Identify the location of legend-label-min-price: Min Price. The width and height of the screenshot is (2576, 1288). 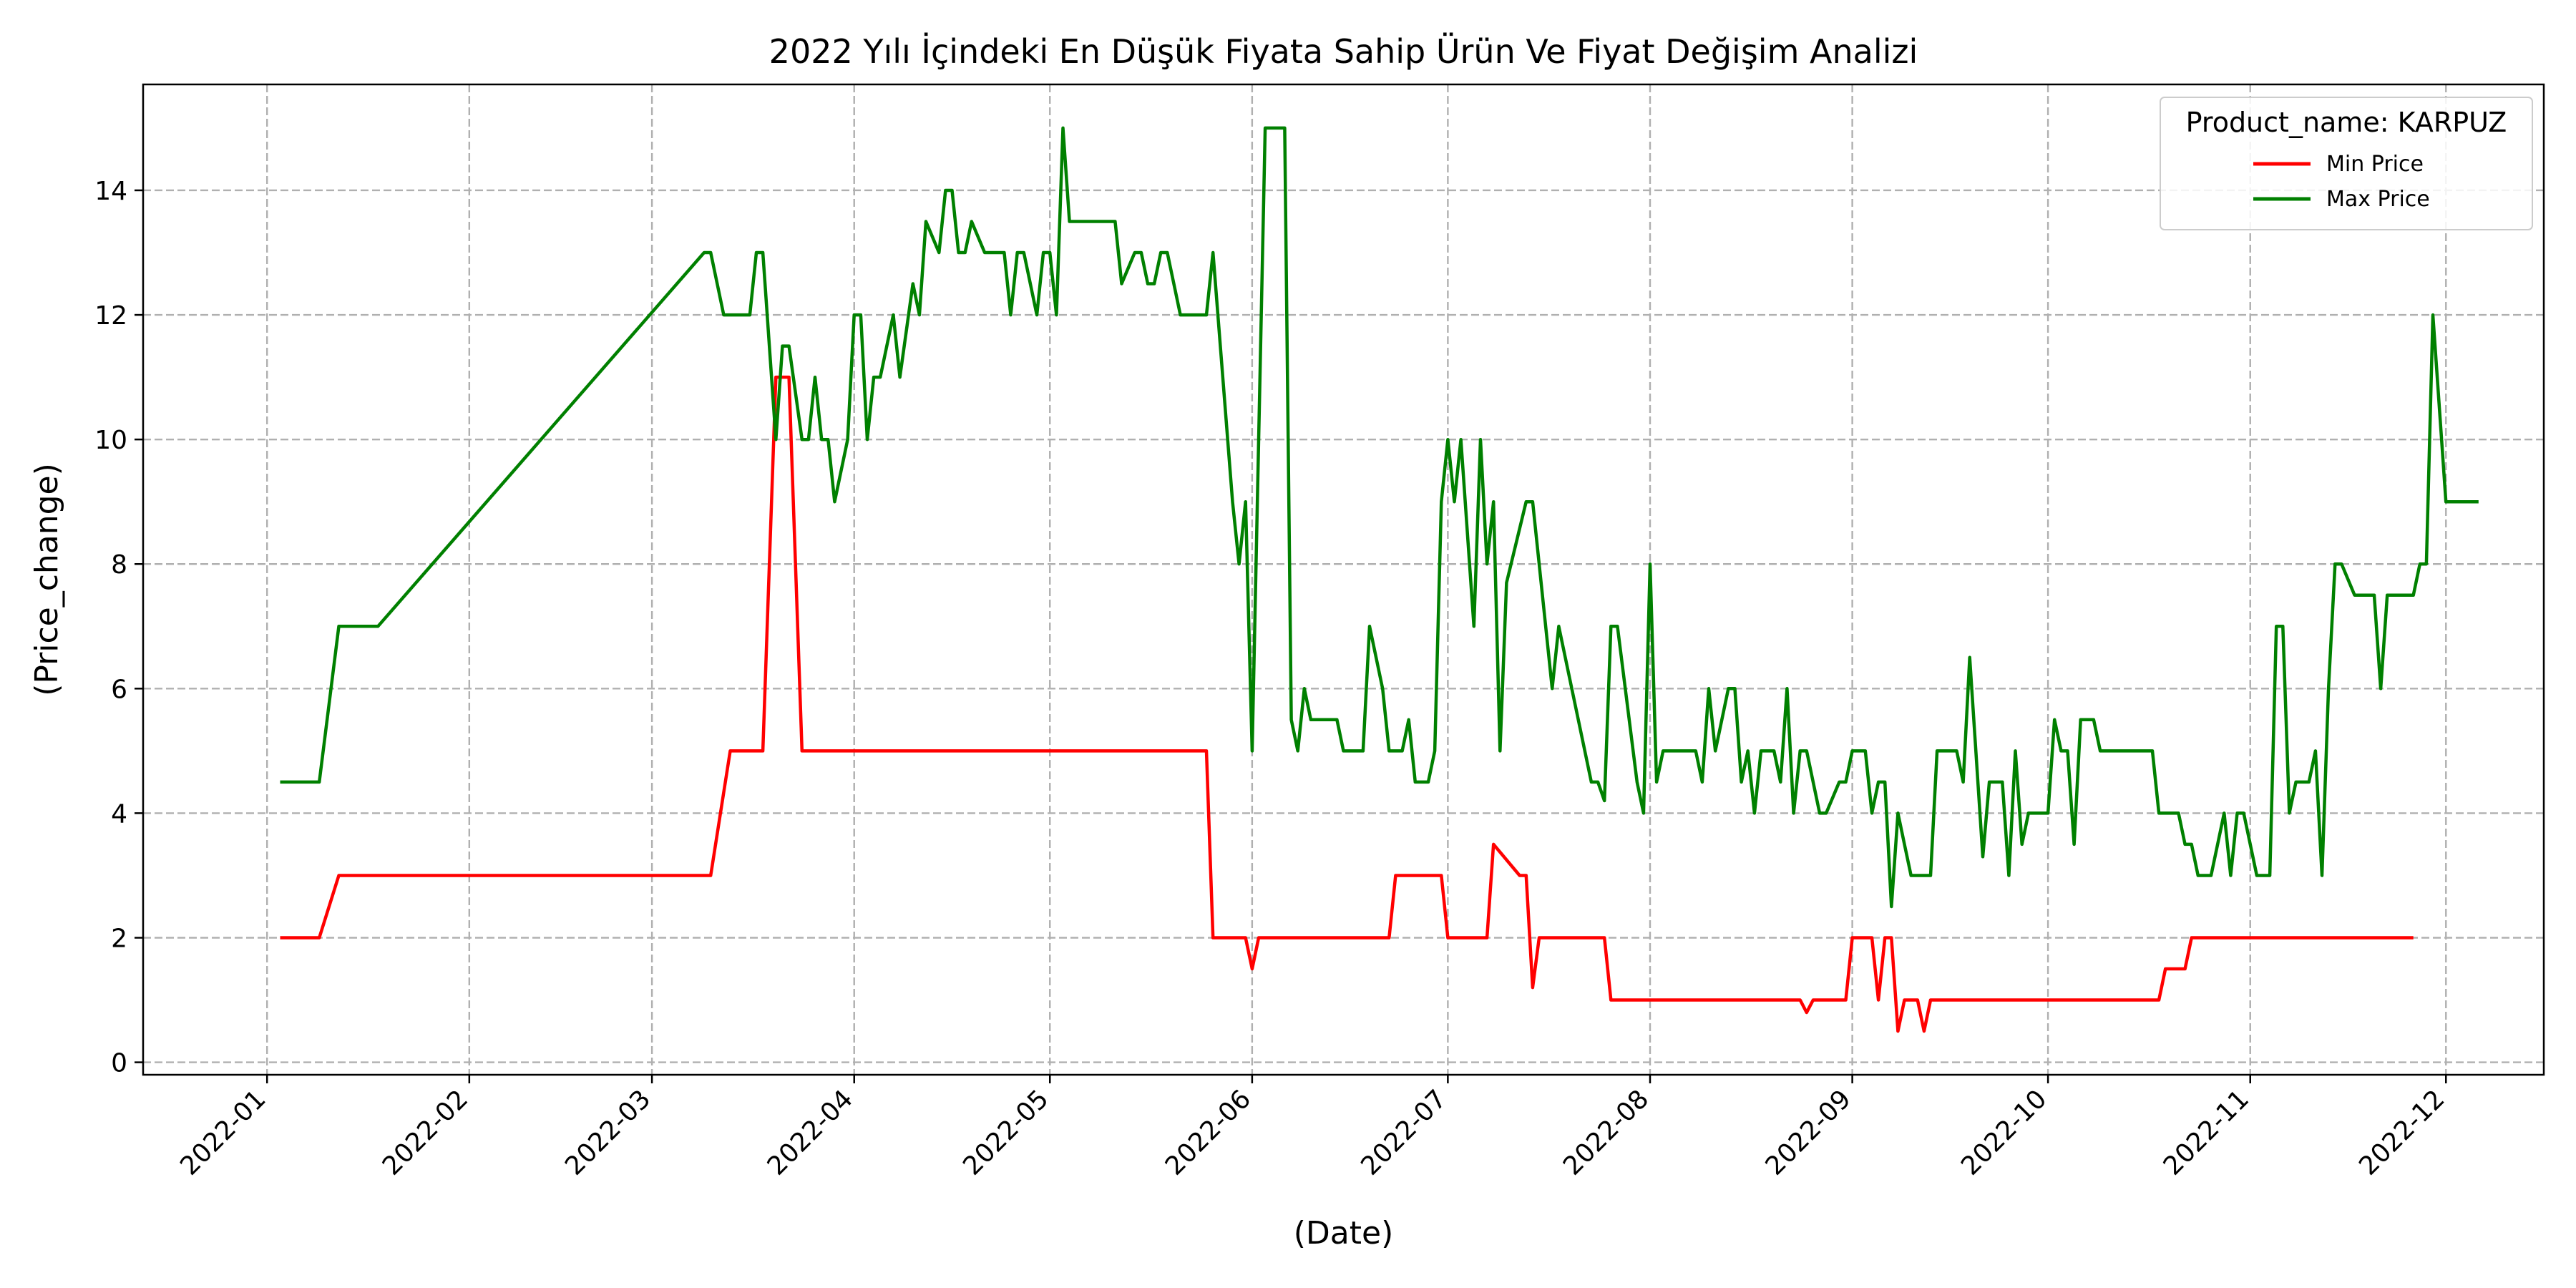
(2375, 164).